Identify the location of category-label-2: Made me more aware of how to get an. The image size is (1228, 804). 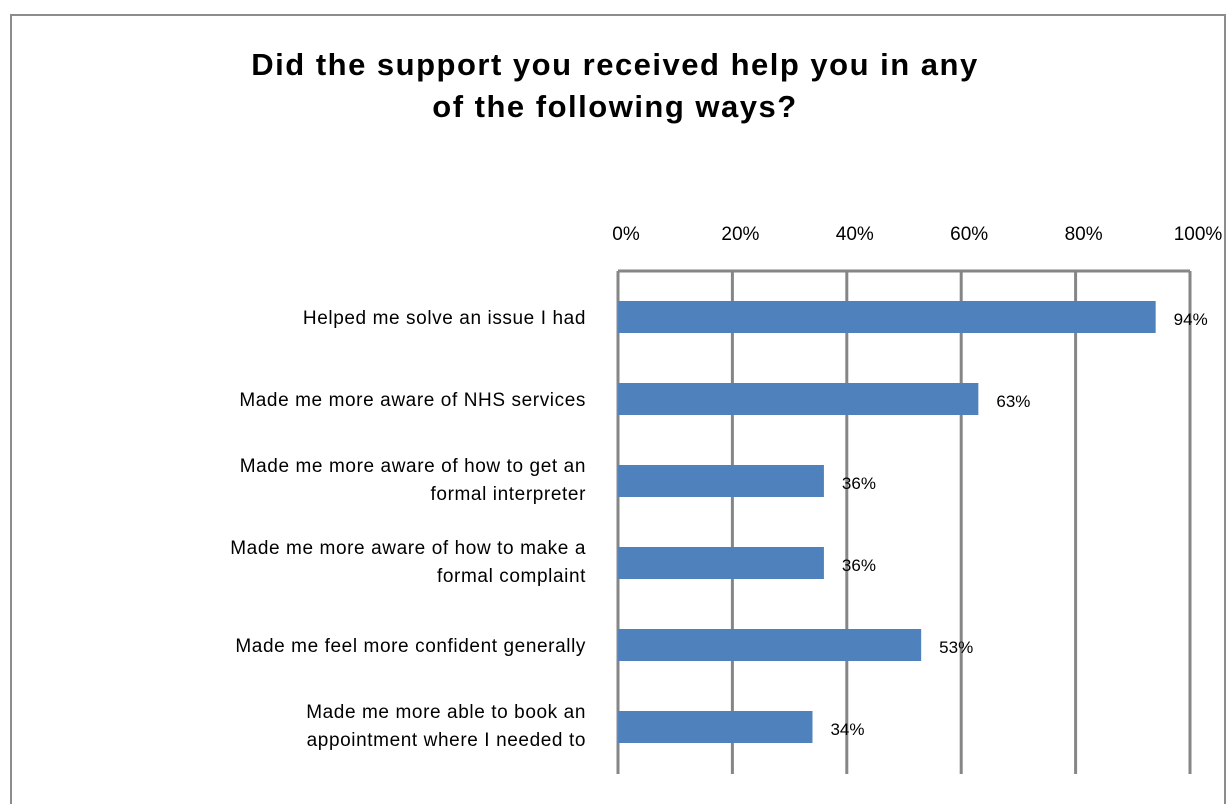
(413, 466).